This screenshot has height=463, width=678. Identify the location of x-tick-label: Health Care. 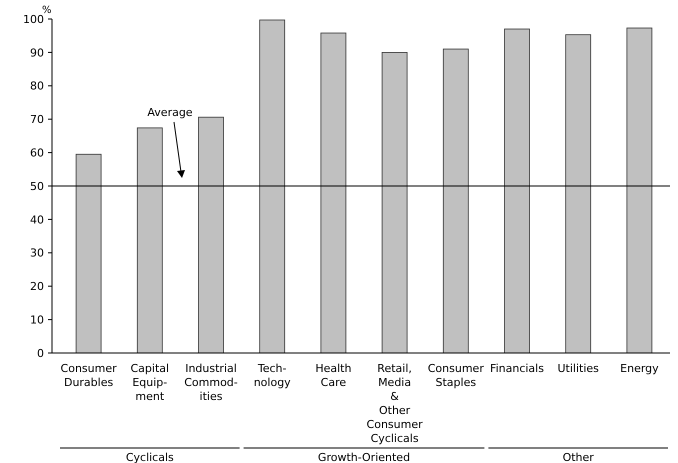
(333, 375).